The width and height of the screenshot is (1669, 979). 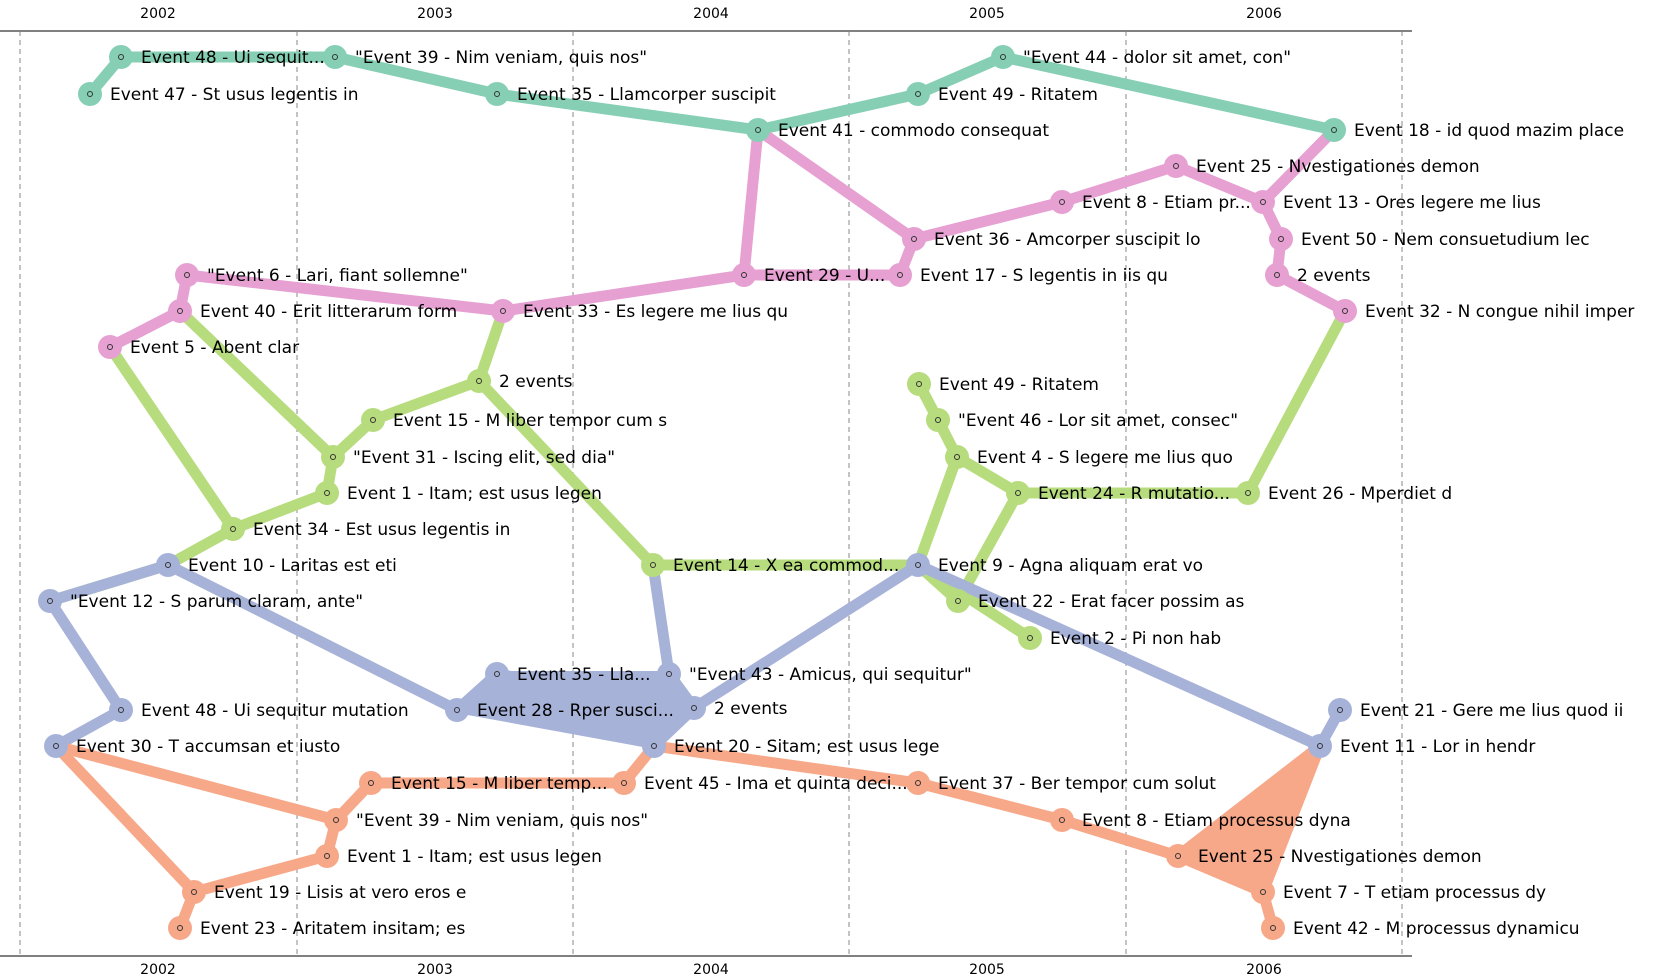 I want to click on event-label: Event 15 - M liber tempor cum s, so click(x=530, y=421).